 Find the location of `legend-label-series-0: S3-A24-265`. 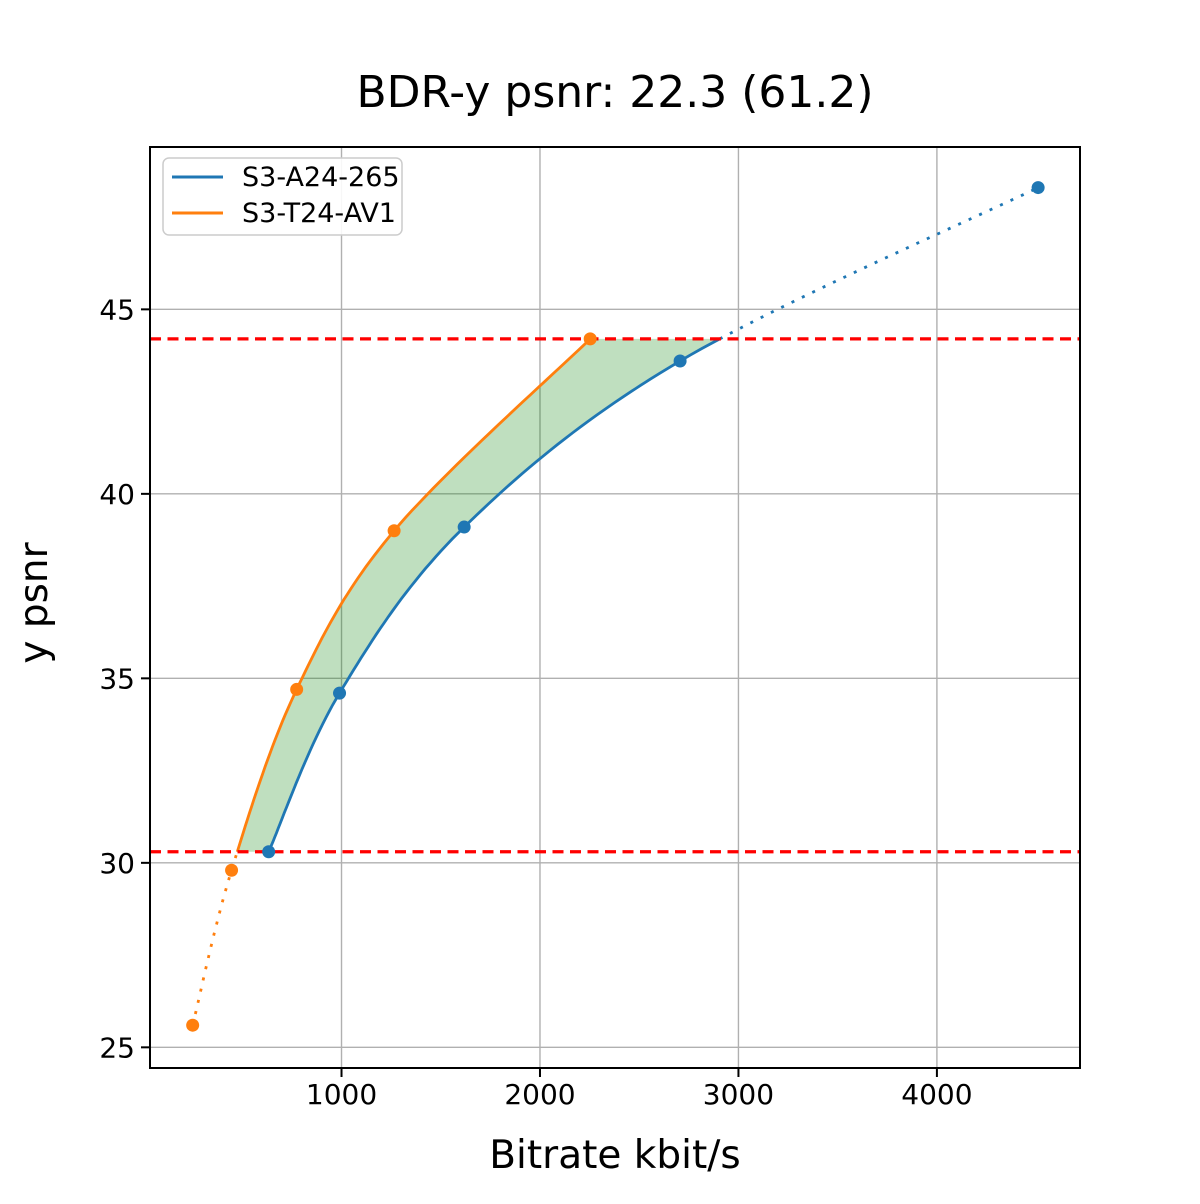

legend-label-series-0: S3-A24-265 is located at coordinates (321, 177).